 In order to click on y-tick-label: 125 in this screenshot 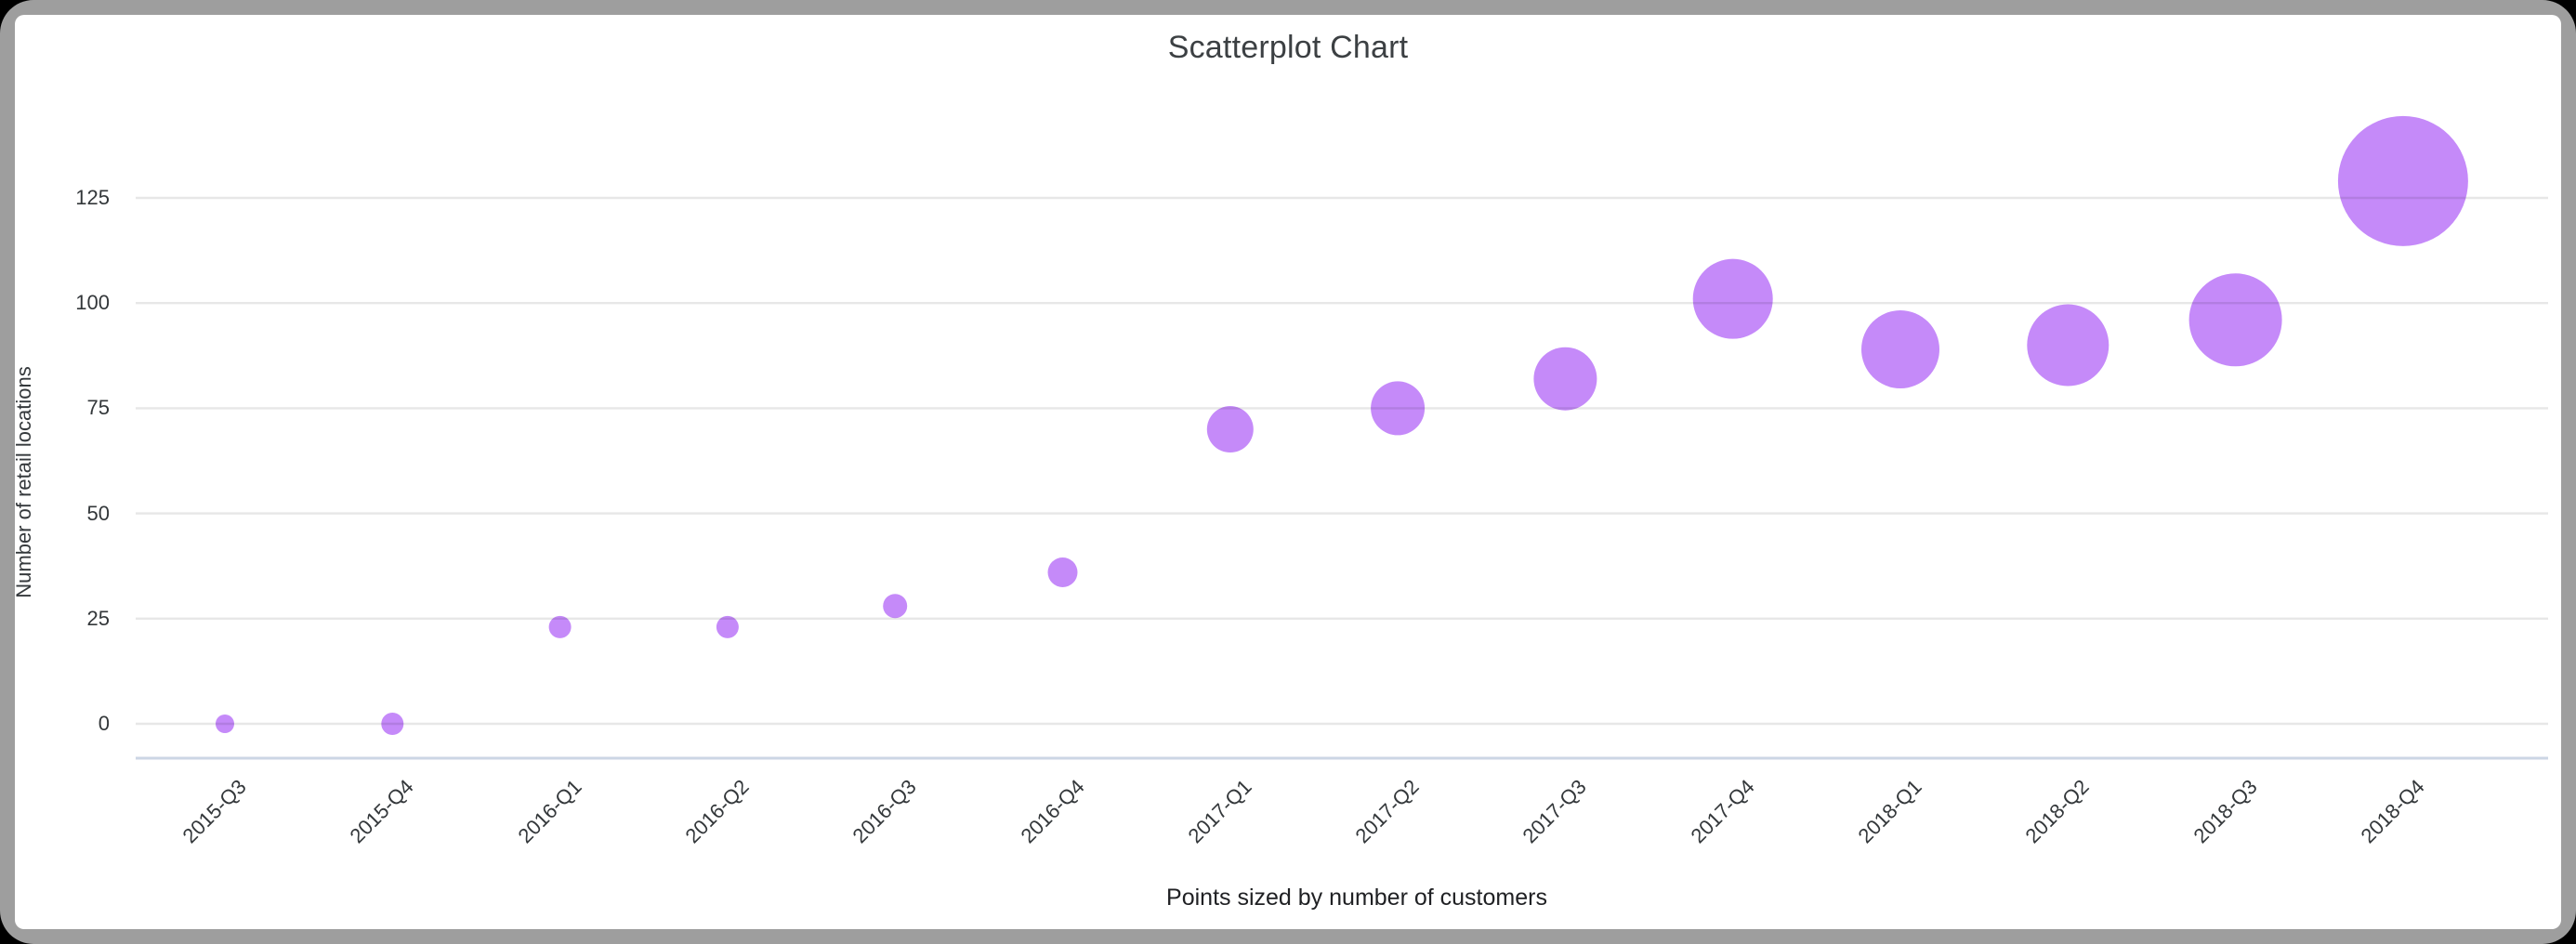, I will do `click(92, 198)`.